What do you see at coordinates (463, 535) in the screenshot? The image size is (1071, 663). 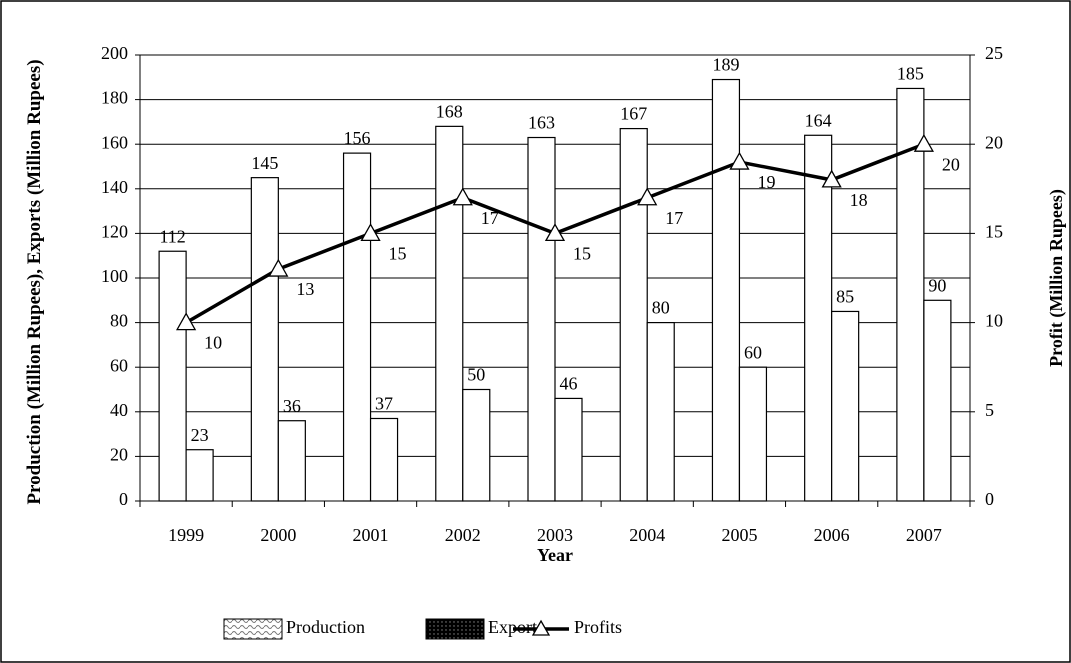 I see `x-tick-label: 2002` at bounding box center [463, 535].